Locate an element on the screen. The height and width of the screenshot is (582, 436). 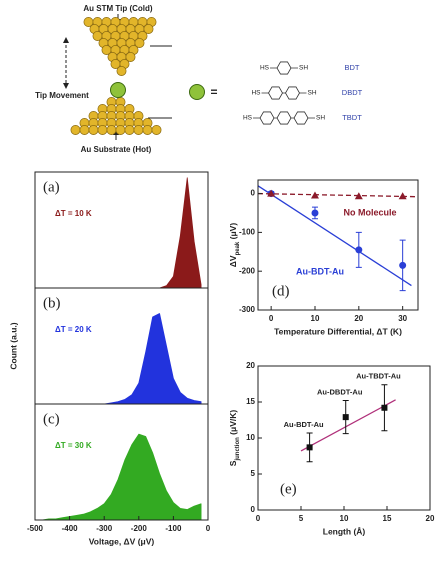
x-tick-label: -400 is located at coordinates (70, 528).